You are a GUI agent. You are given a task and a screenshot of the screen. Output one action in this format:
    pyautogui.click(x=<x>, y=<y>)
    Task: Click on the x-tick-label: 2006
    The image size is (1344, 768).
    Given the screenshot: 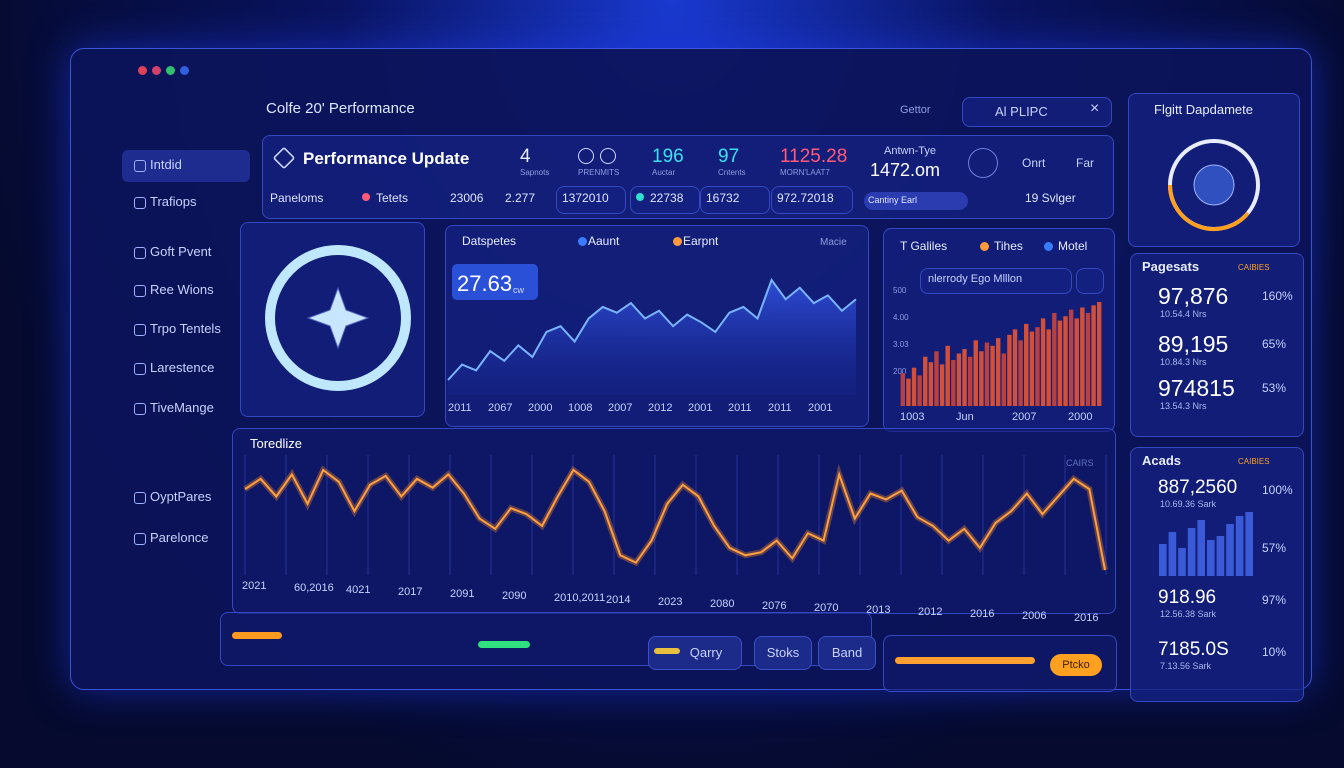 What is the action you would take?
    pyautogui.click(x=1034, y=616)
    